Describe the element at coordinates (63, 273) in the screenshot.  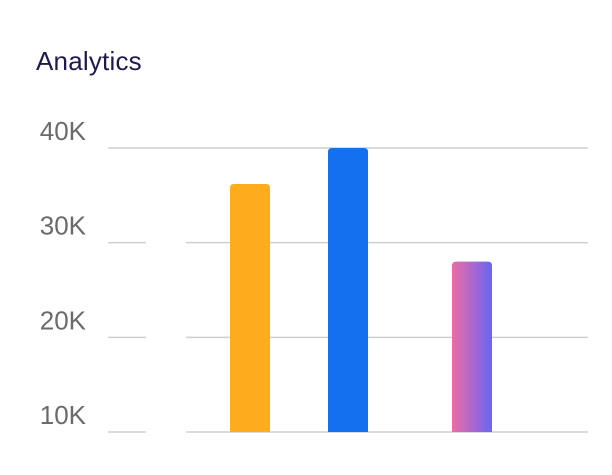
I see `y-axis: 10K 20K 30K 40K` at that location.